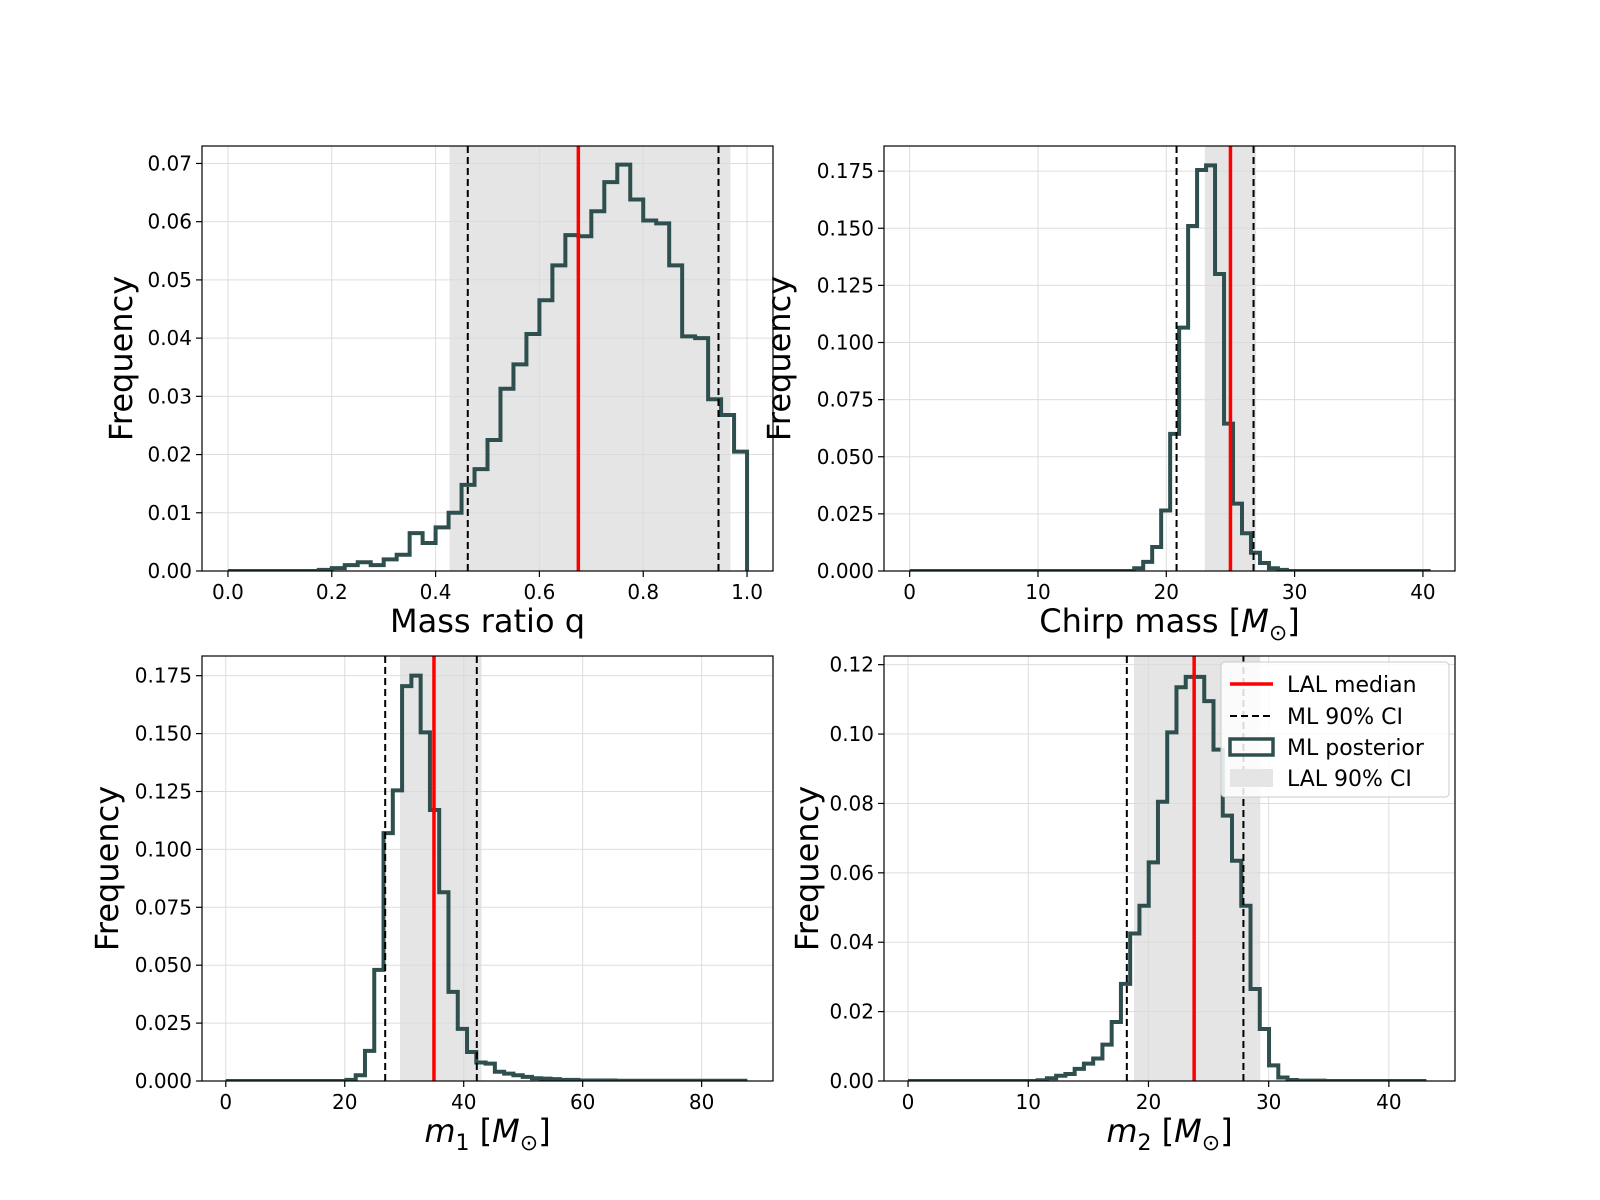 The image size is (1600, 1200). I want to click on x-axis-label-part: 1, so click(462, 1143).